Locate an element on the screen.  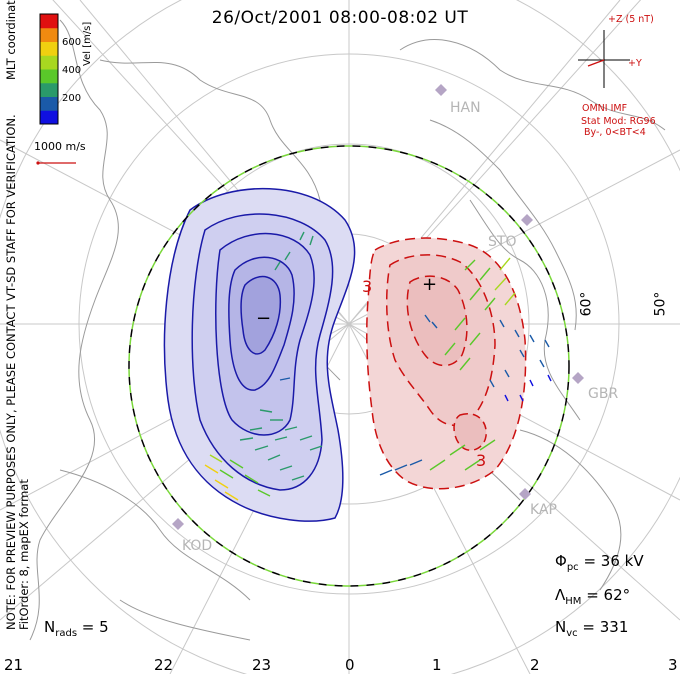
imf-z-label: +Z (5 nT) is located at coordinates (631, 19).